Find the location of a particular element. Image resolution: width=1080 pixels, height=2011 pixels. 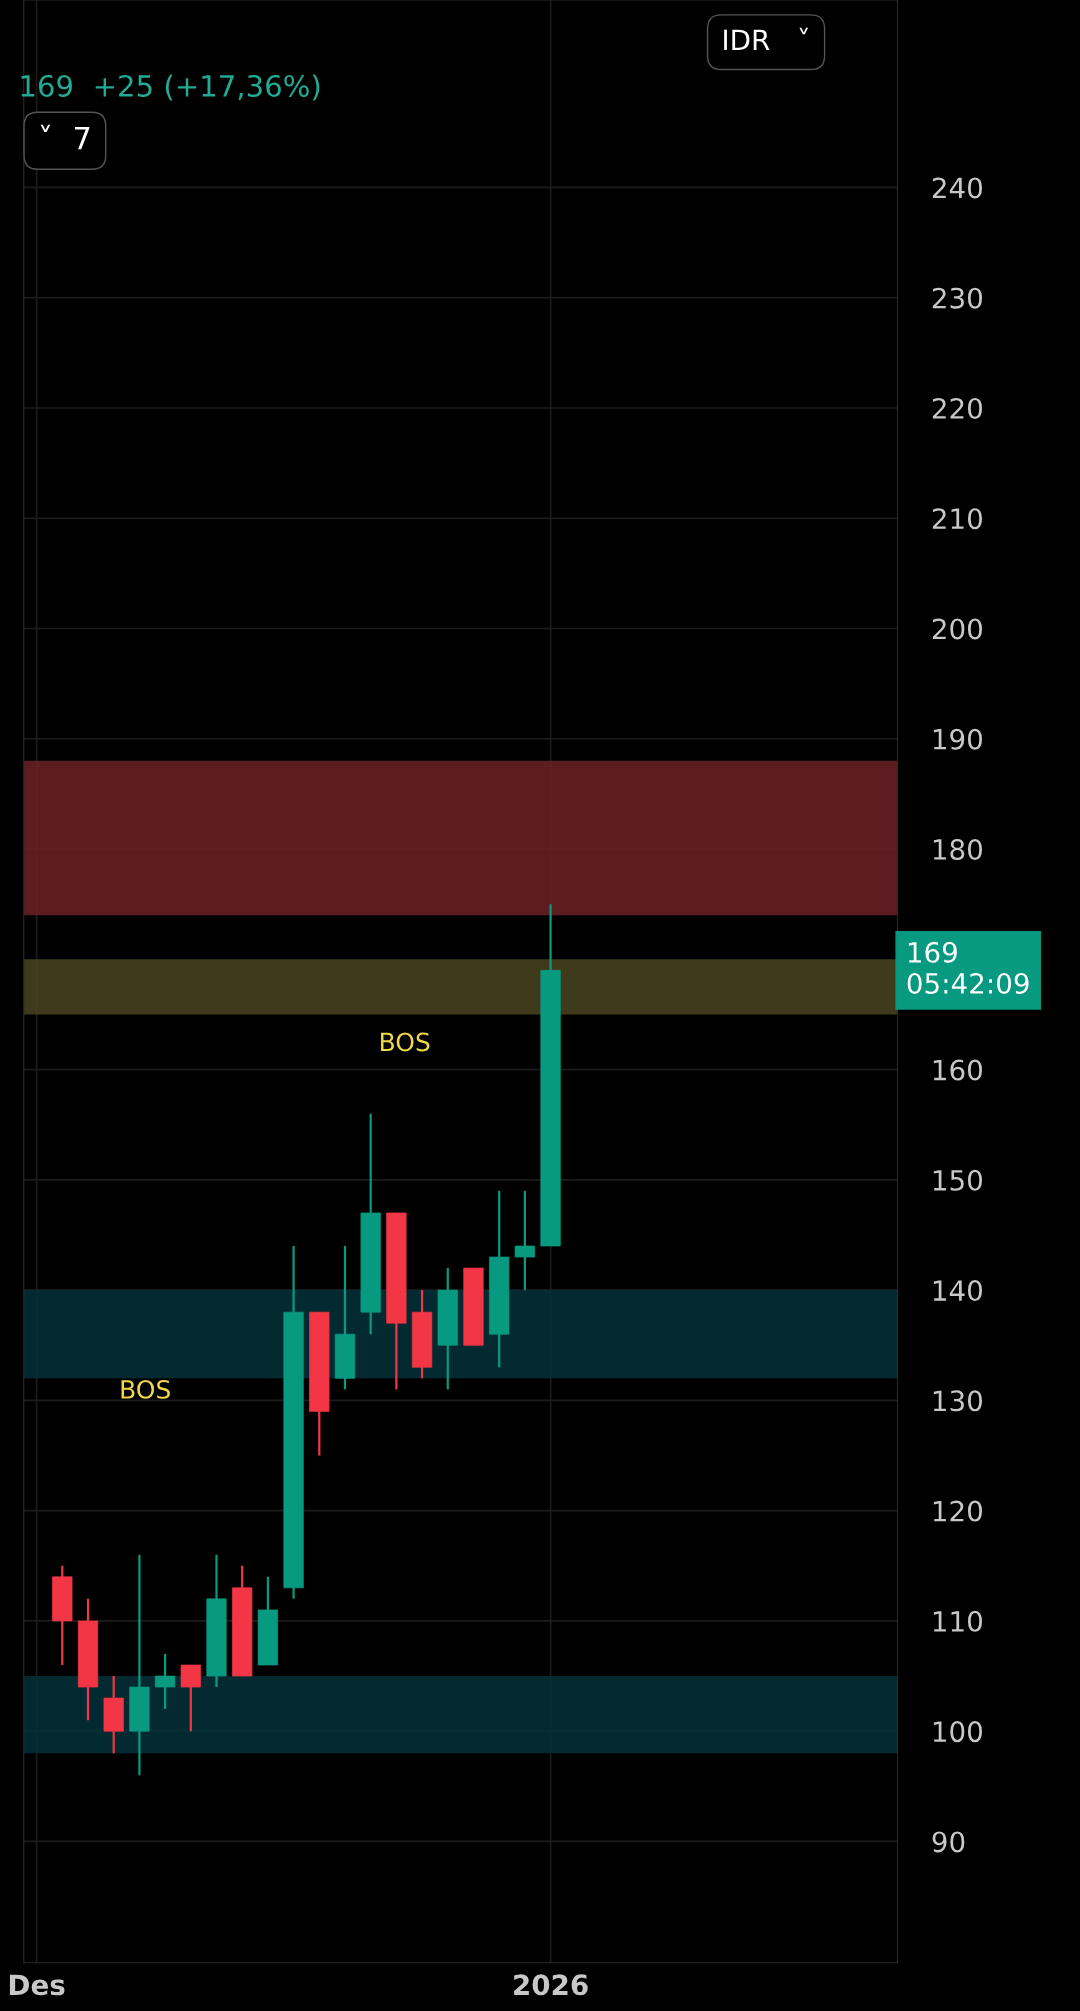

y-tick-label: 90 is located at coordinates (948, 1842).